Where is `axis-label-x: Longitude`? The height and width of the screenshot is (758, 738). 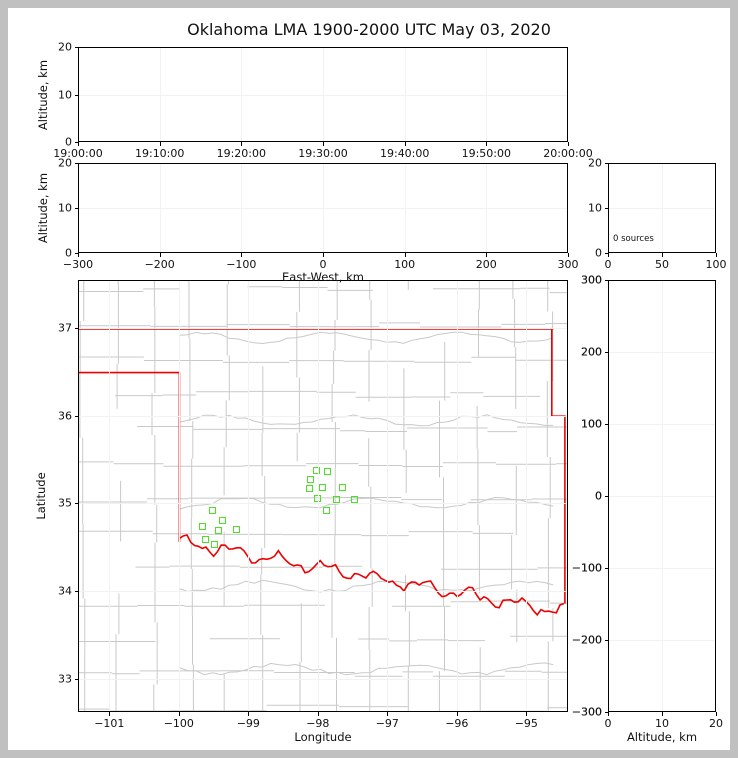
axis-label-x: Longitude is located at coordinates (323, 737).